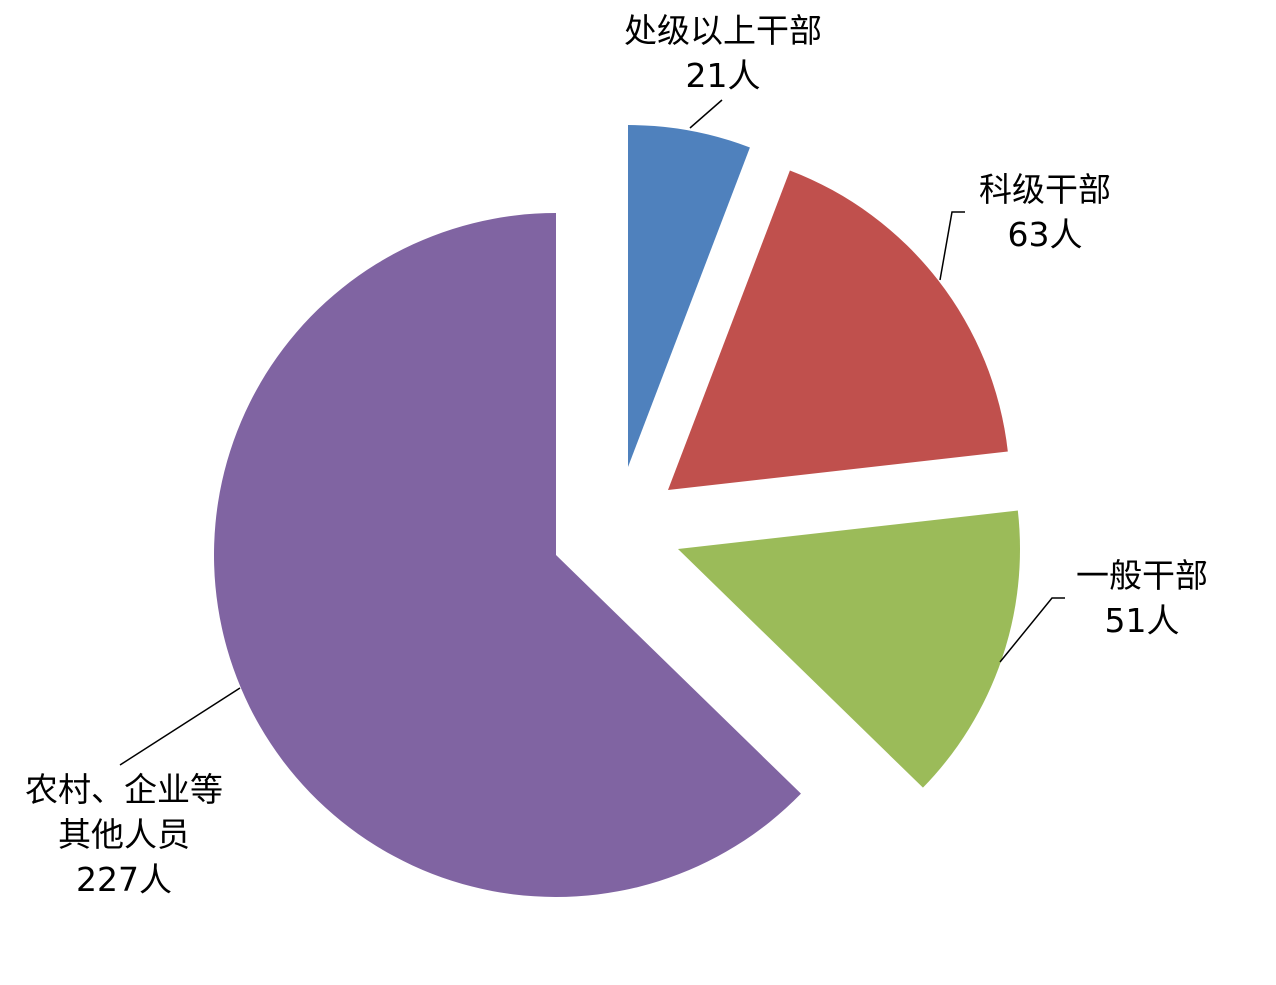  Describe the element at coordinates (723, 53) in the screenshot. I see `slice-label: 处级以上干部 21人` at that location.